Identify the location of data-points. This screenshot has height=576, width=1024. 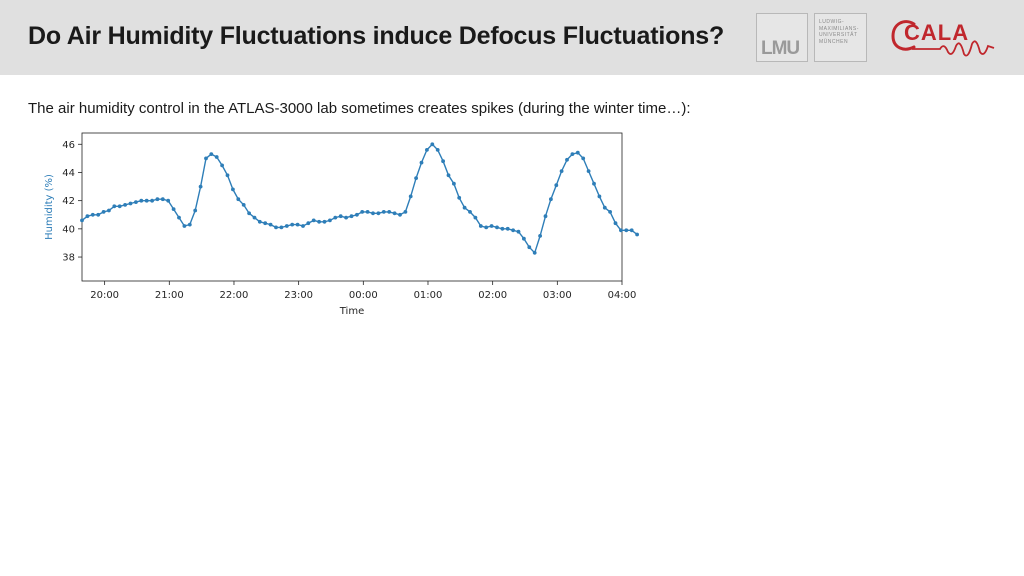
(359, 198).